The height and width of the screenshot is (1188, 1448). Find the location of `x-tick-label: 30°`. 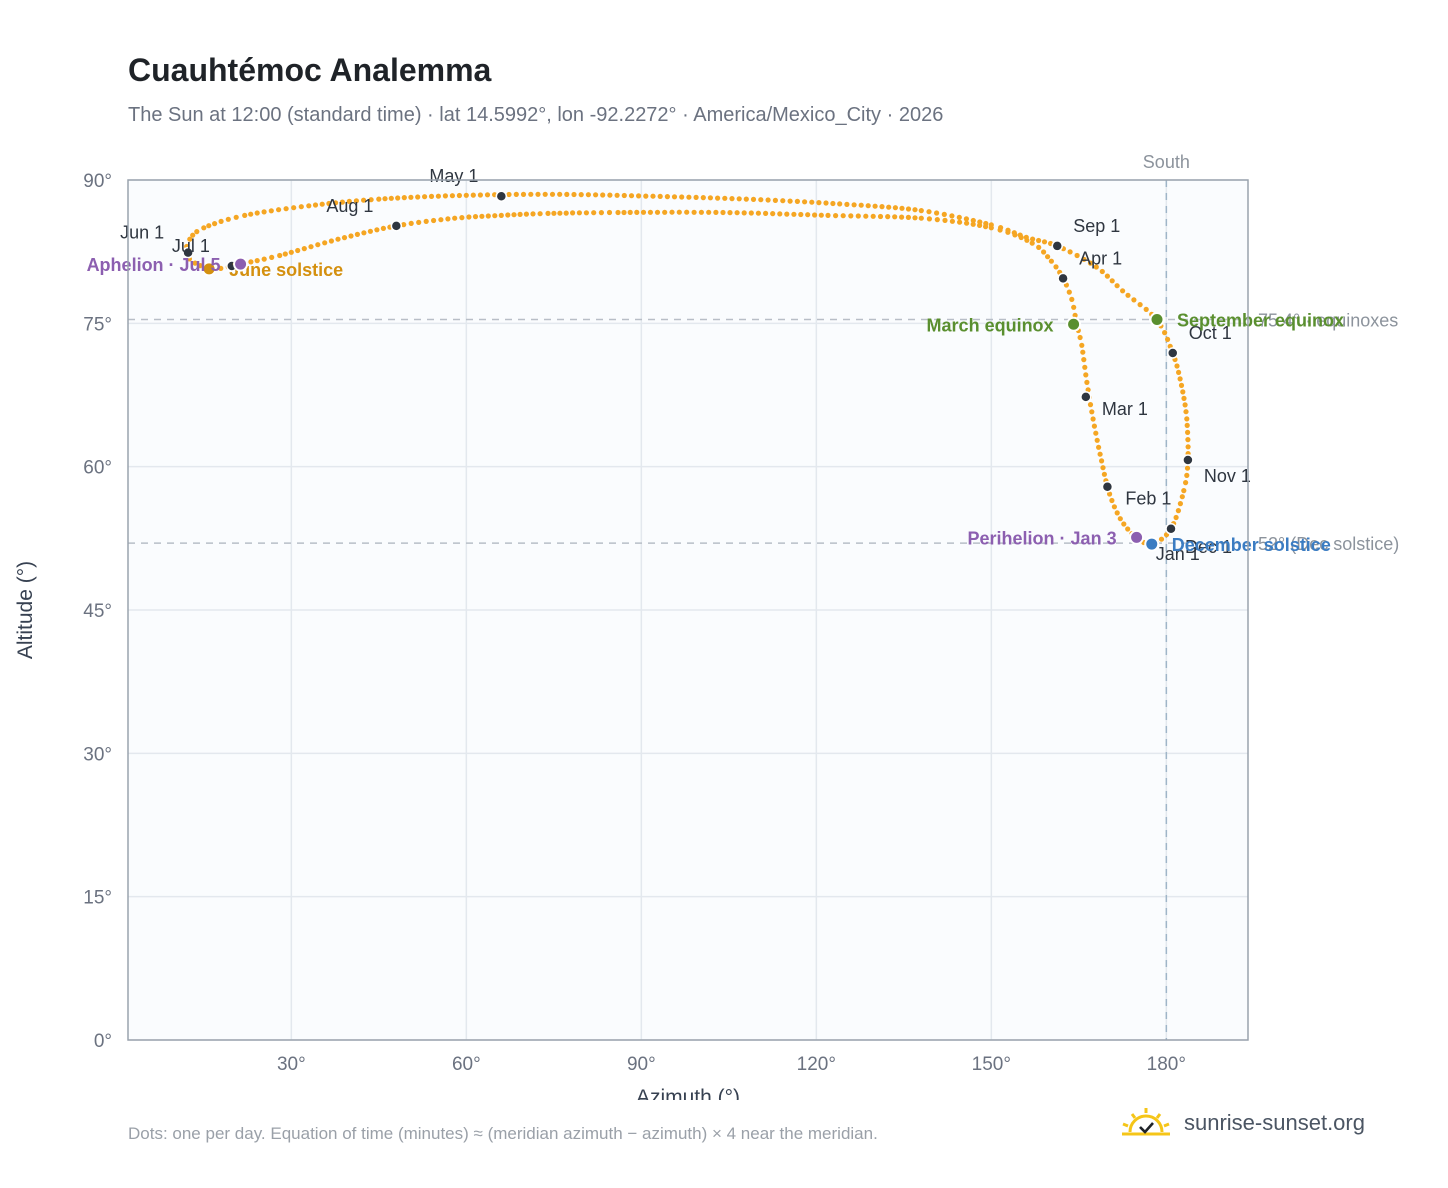

x-tick-label: 30° is located at coordinates (291, 1064).